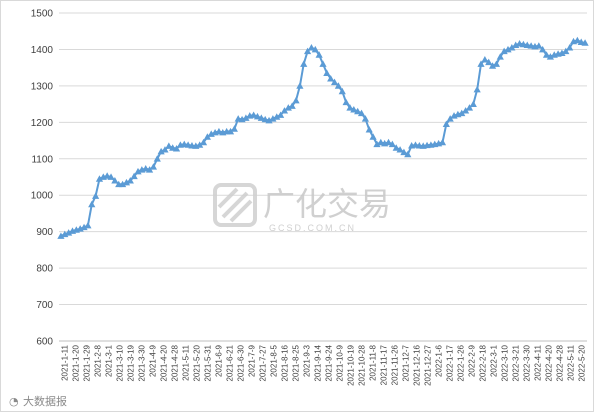 This screenshot has height=413, width=594. I want to click on x-tick-label: 2021-1-11, so click(65, 362).